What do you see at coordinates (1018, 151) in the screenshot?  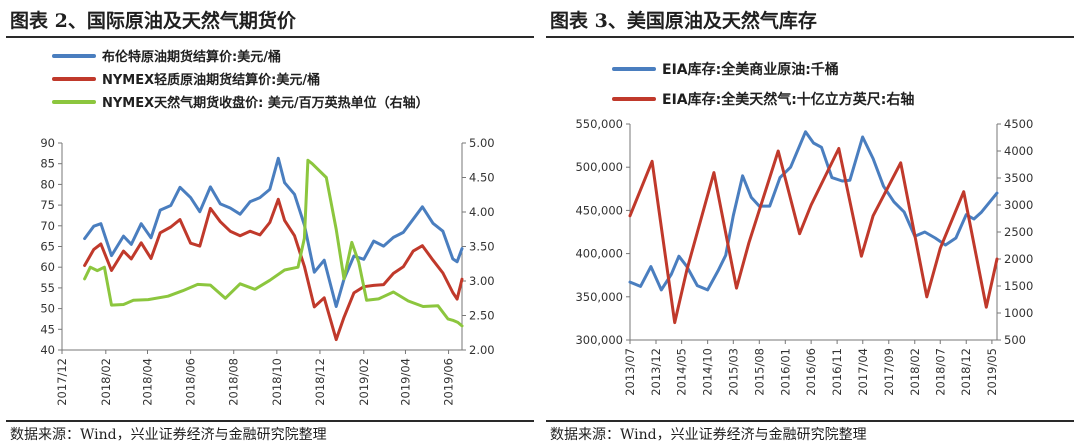 I see `y-tick-label-right: 4000` at bounding box center [1018, 151].